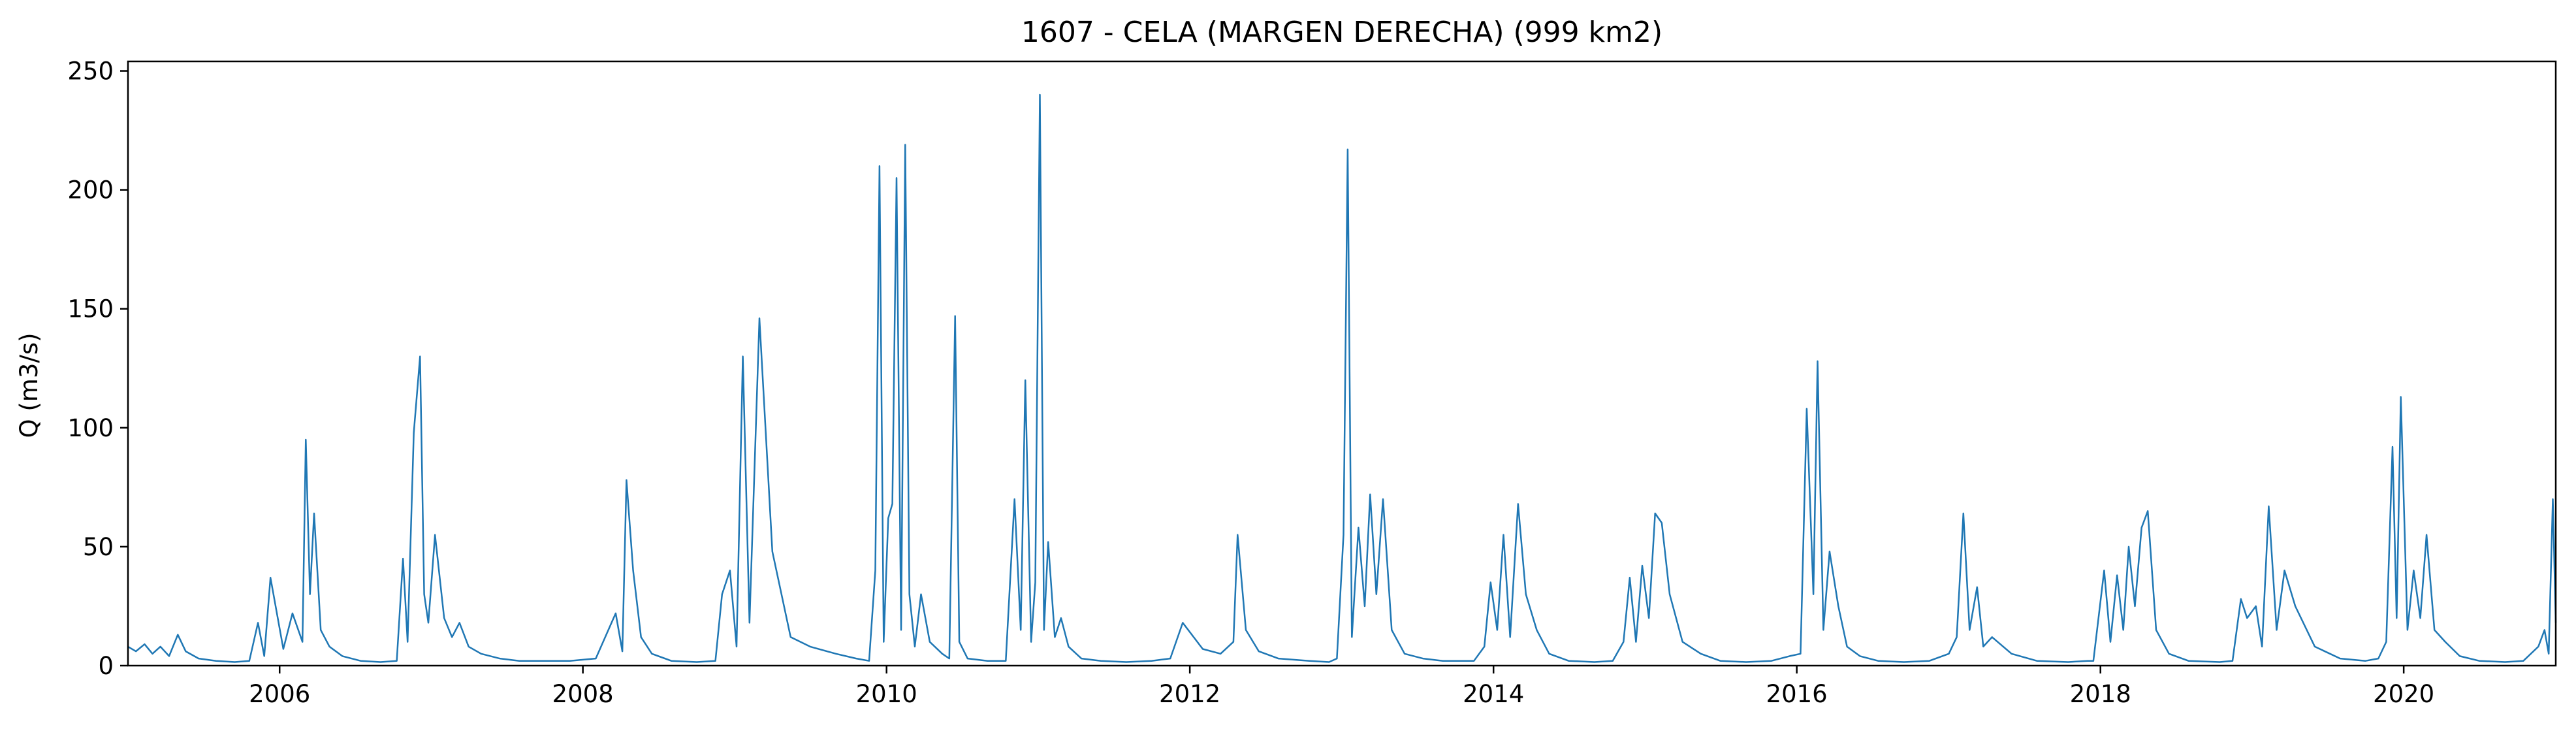 The image size is (2576, 729). What do you see at coordinates (1342, 32) in the screenshot?
I see `chart-title: 1607 - CELA (MARGEN DERECHA) (999 km2)` at bounding box center [1342, 32].